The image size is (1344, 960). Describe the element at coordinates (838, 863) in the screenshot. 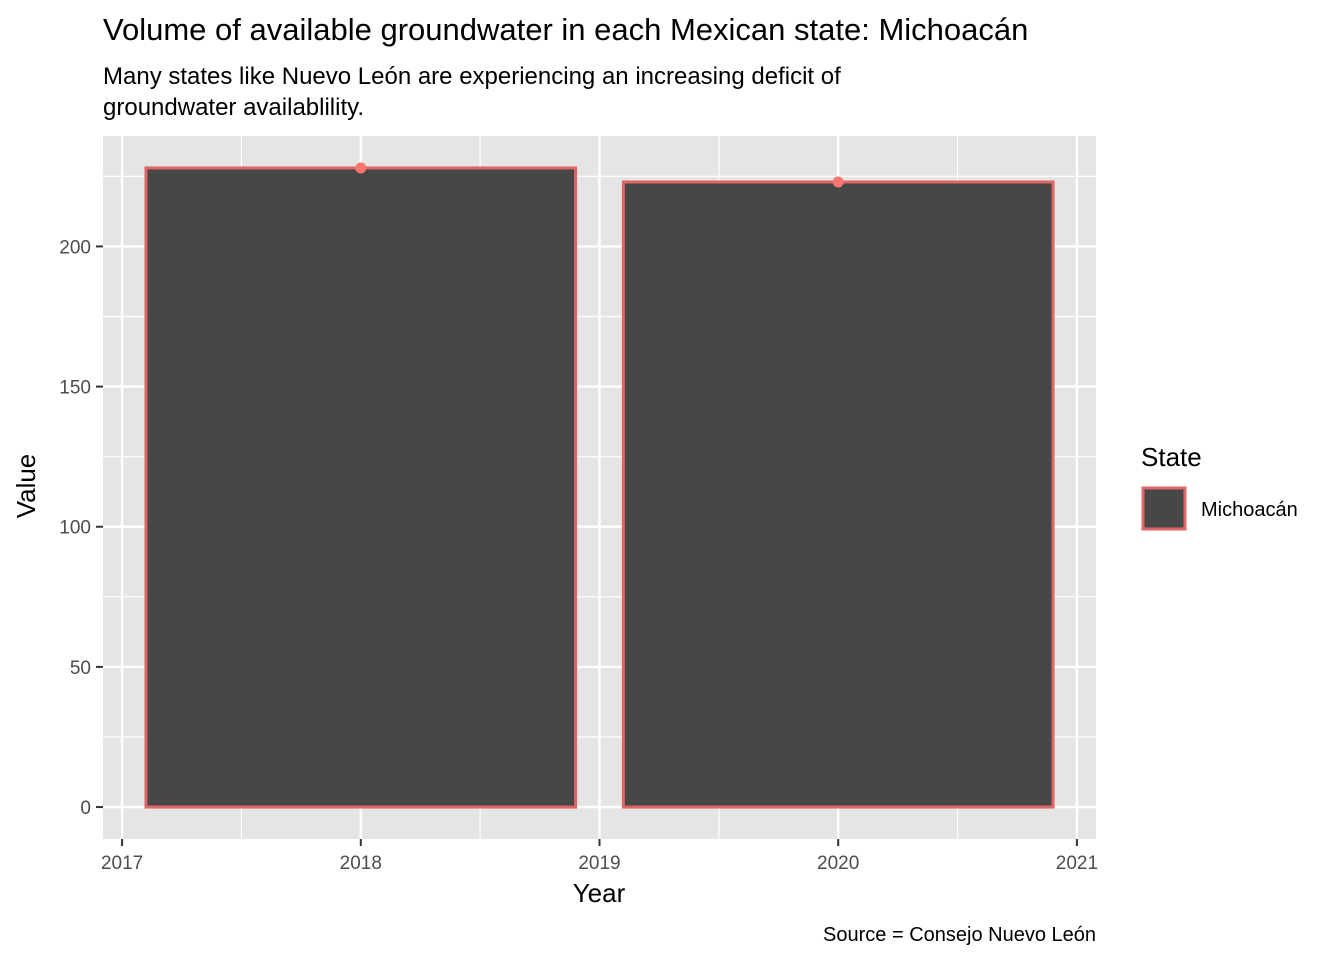

I see `x-tick-label-2020: 2020` at that location.